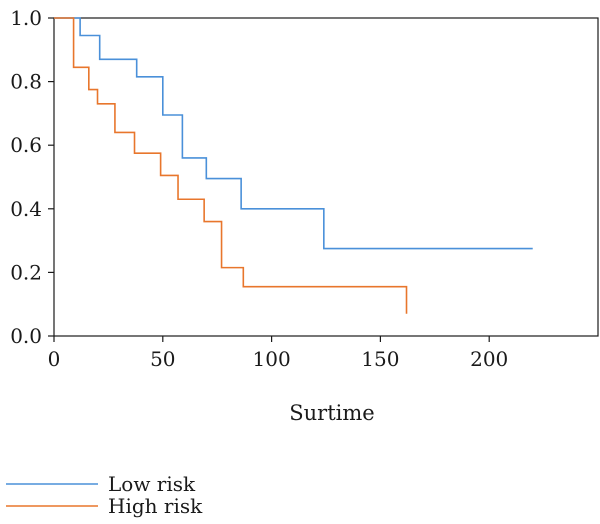  What do you see at coordinates (26, 272) in the screenshot?
I see `y-tick-label: 0.2` at bounding box center [26, 272].